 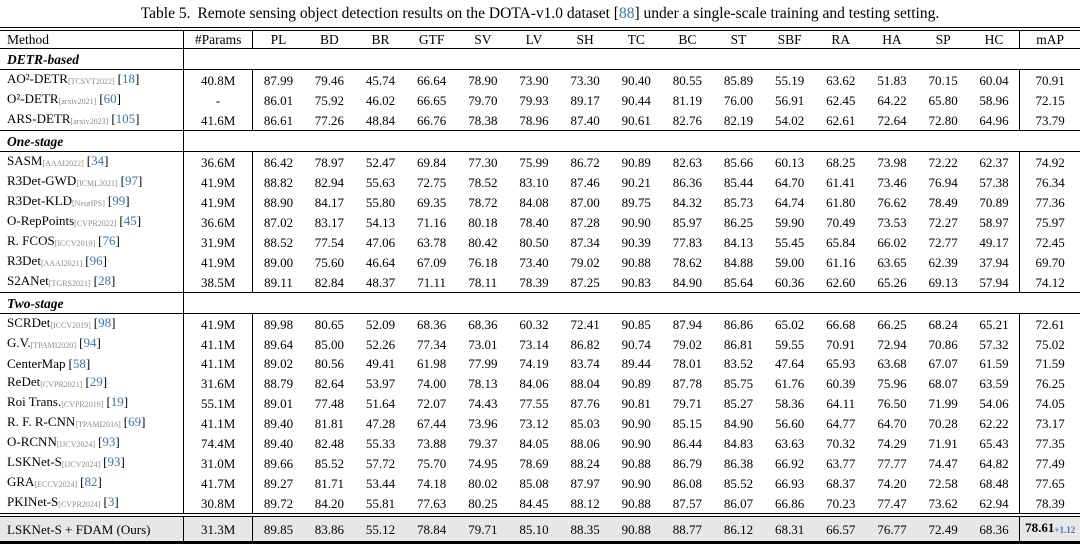 I want to click on citation-link: 58, so click(x=79, y=363).